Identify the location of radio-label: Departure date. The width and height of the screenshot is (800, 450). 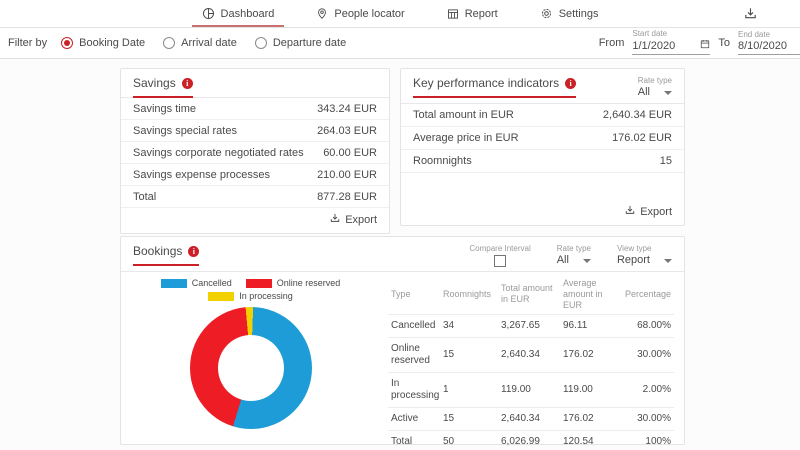
(309, 43).